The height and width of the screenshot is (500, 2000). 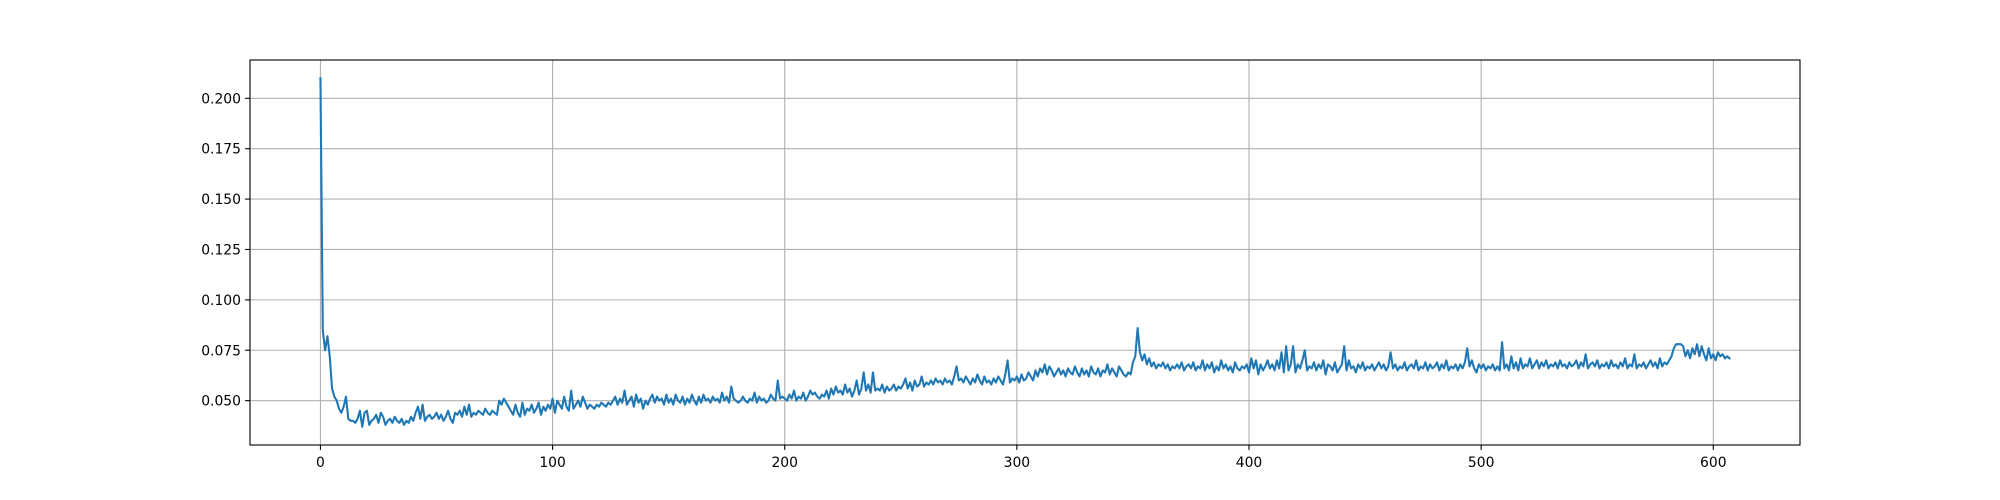 What do you see at coordinates (784, 463) in the screenshot?
I see `x-tick-label: 200` at bounding box center [784, 463].